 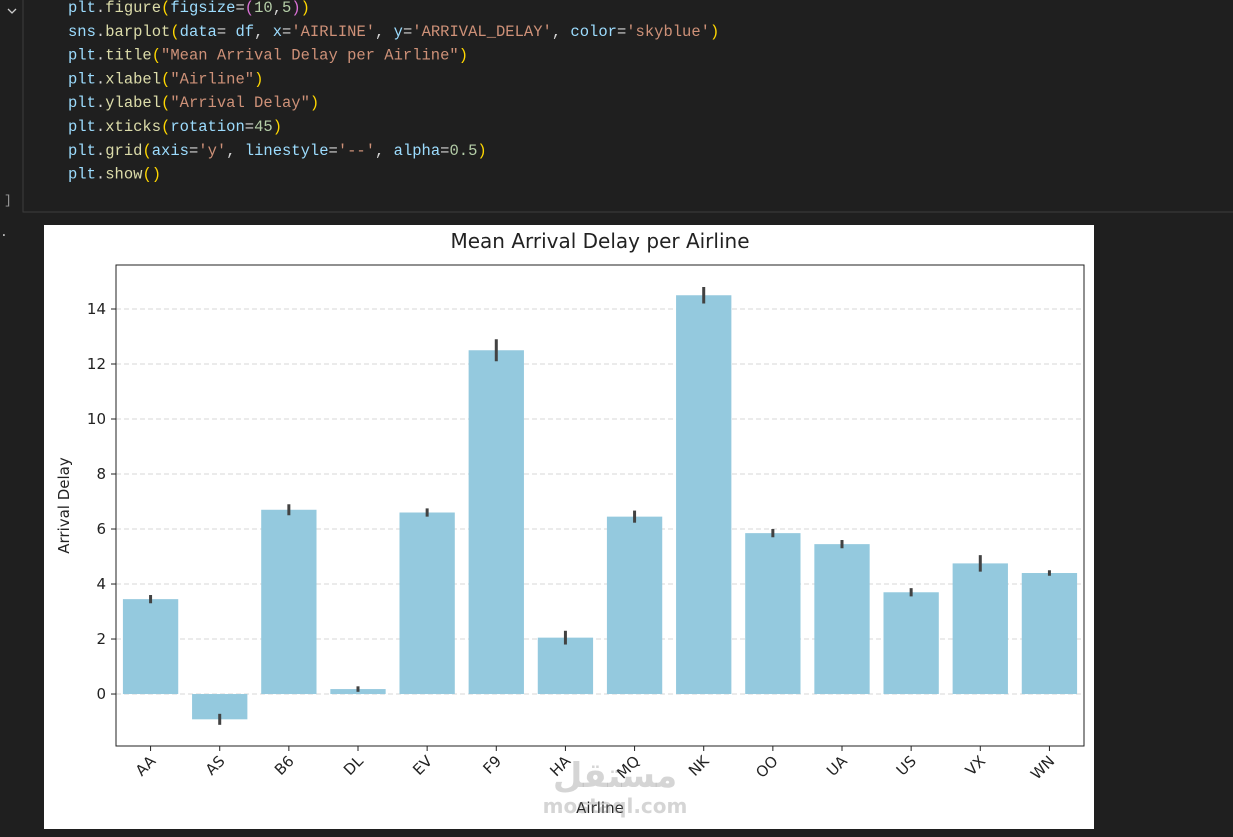 What do you see at coordinates (212, 151) in the screenshot?
I see `code-token: 'y'` at bounding box center [212, 151].